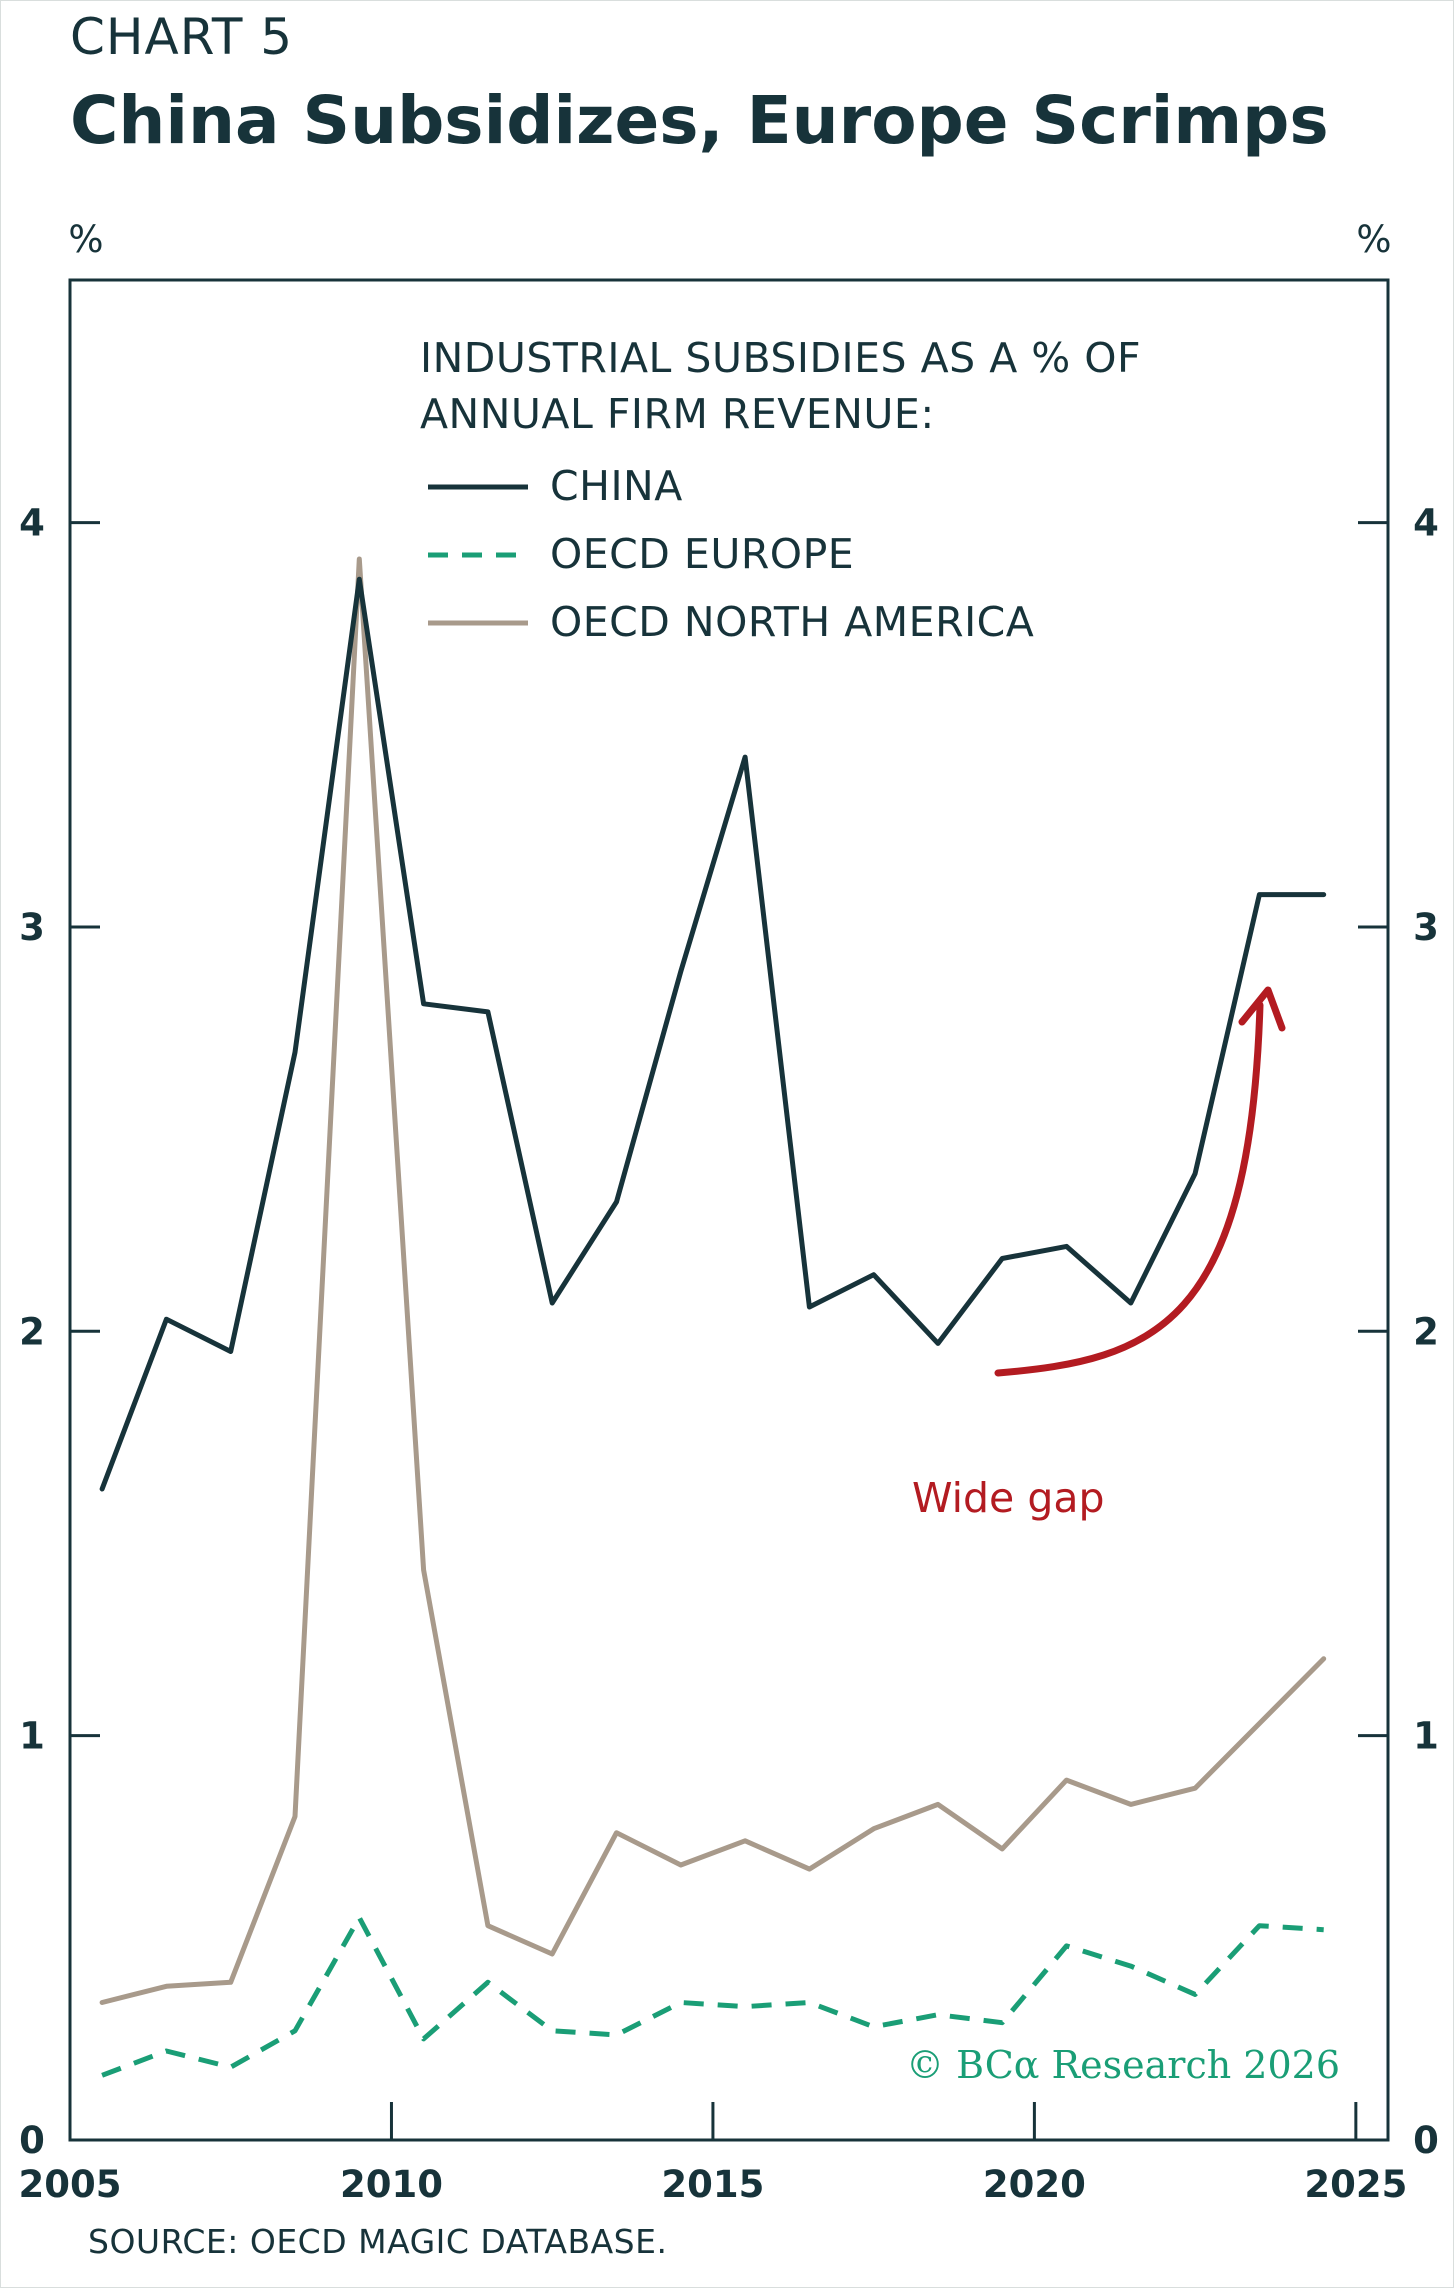 The width and height of the screenshot is (1456, 2290). What do you see at coordinates (1426, 523) in the screenshot?
I see `y-tick-label-right-4: 4` at bounding box center [1426, 523].